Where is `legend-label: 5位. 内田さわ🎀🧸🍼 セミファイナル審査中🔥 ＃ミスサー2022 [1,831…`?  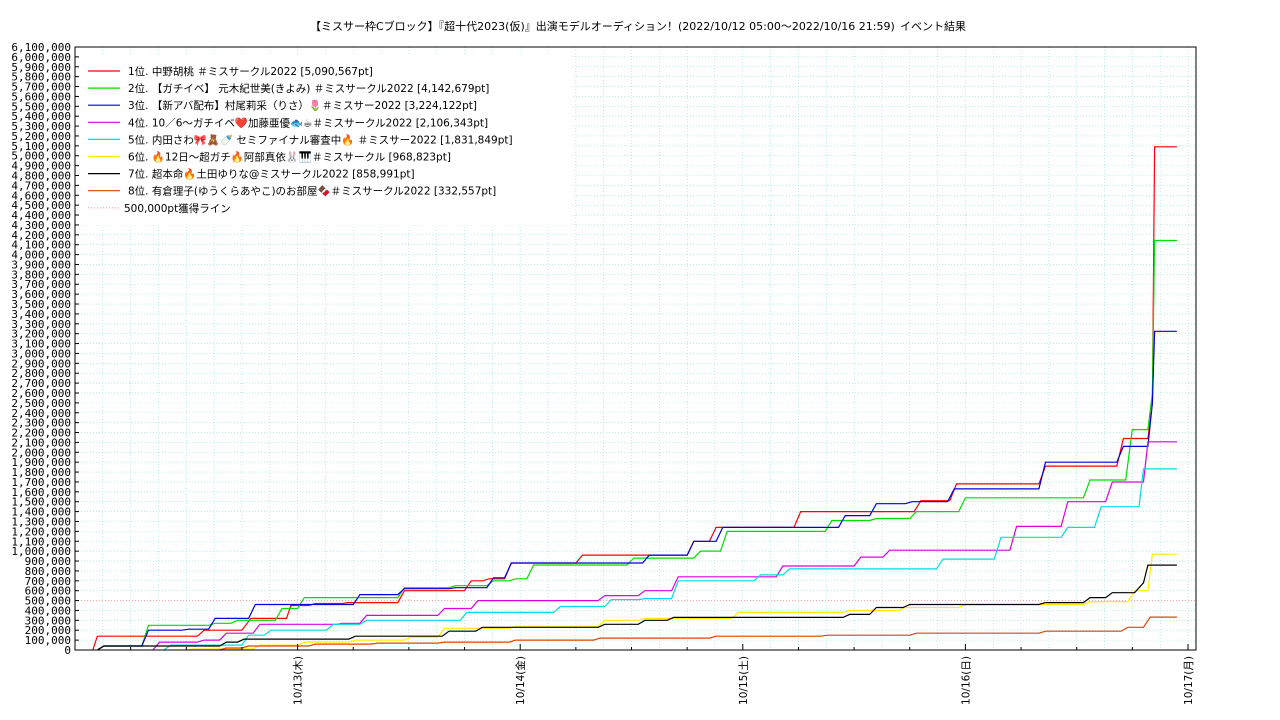
legend-label: 5位. 内田さわ🎀🧸🍼 セミファイナル審査中🔥 ＃ミスサー2022 [1,831… is located at coordinates (320, 139).